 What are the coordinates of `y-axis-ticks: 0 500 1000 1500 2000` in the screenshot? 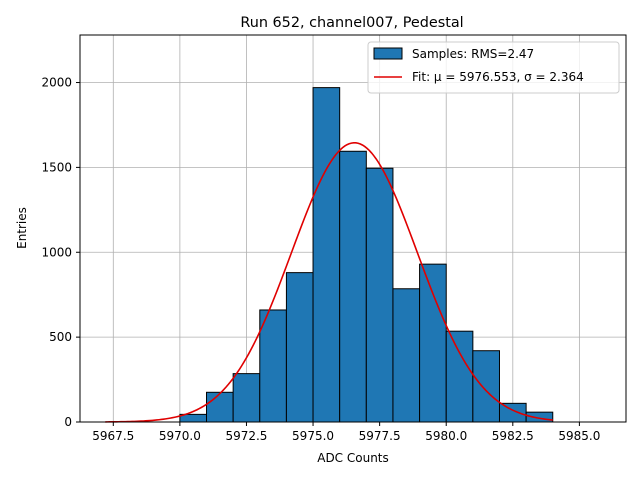 It's located at (60, 252).